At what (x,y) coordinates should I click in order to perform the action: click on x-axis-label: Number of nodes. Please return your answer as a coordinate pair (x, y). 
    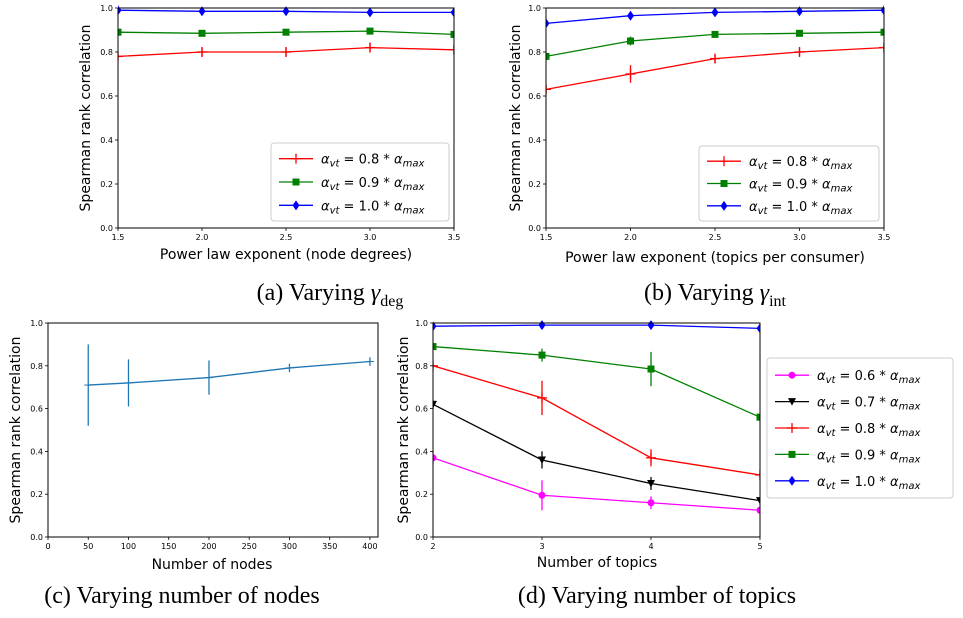
    Looking at the image, I should click on (212, 565).